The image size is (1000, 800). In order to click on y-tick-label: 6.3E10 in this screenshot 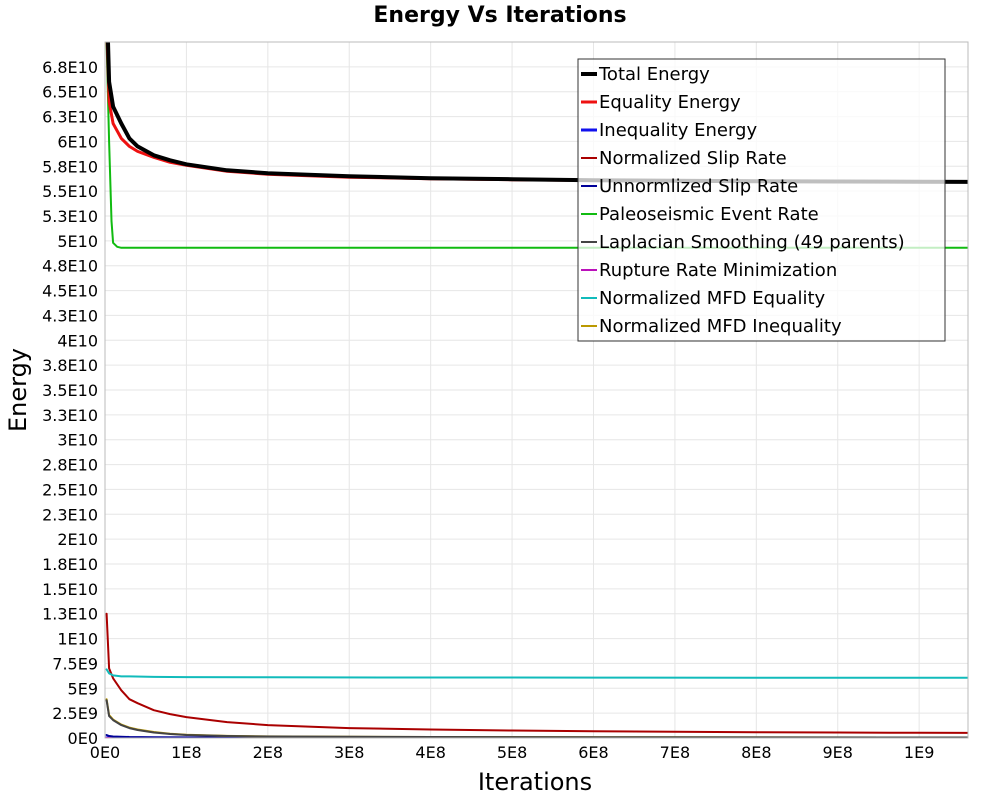, I will do `click(70, 117)`.